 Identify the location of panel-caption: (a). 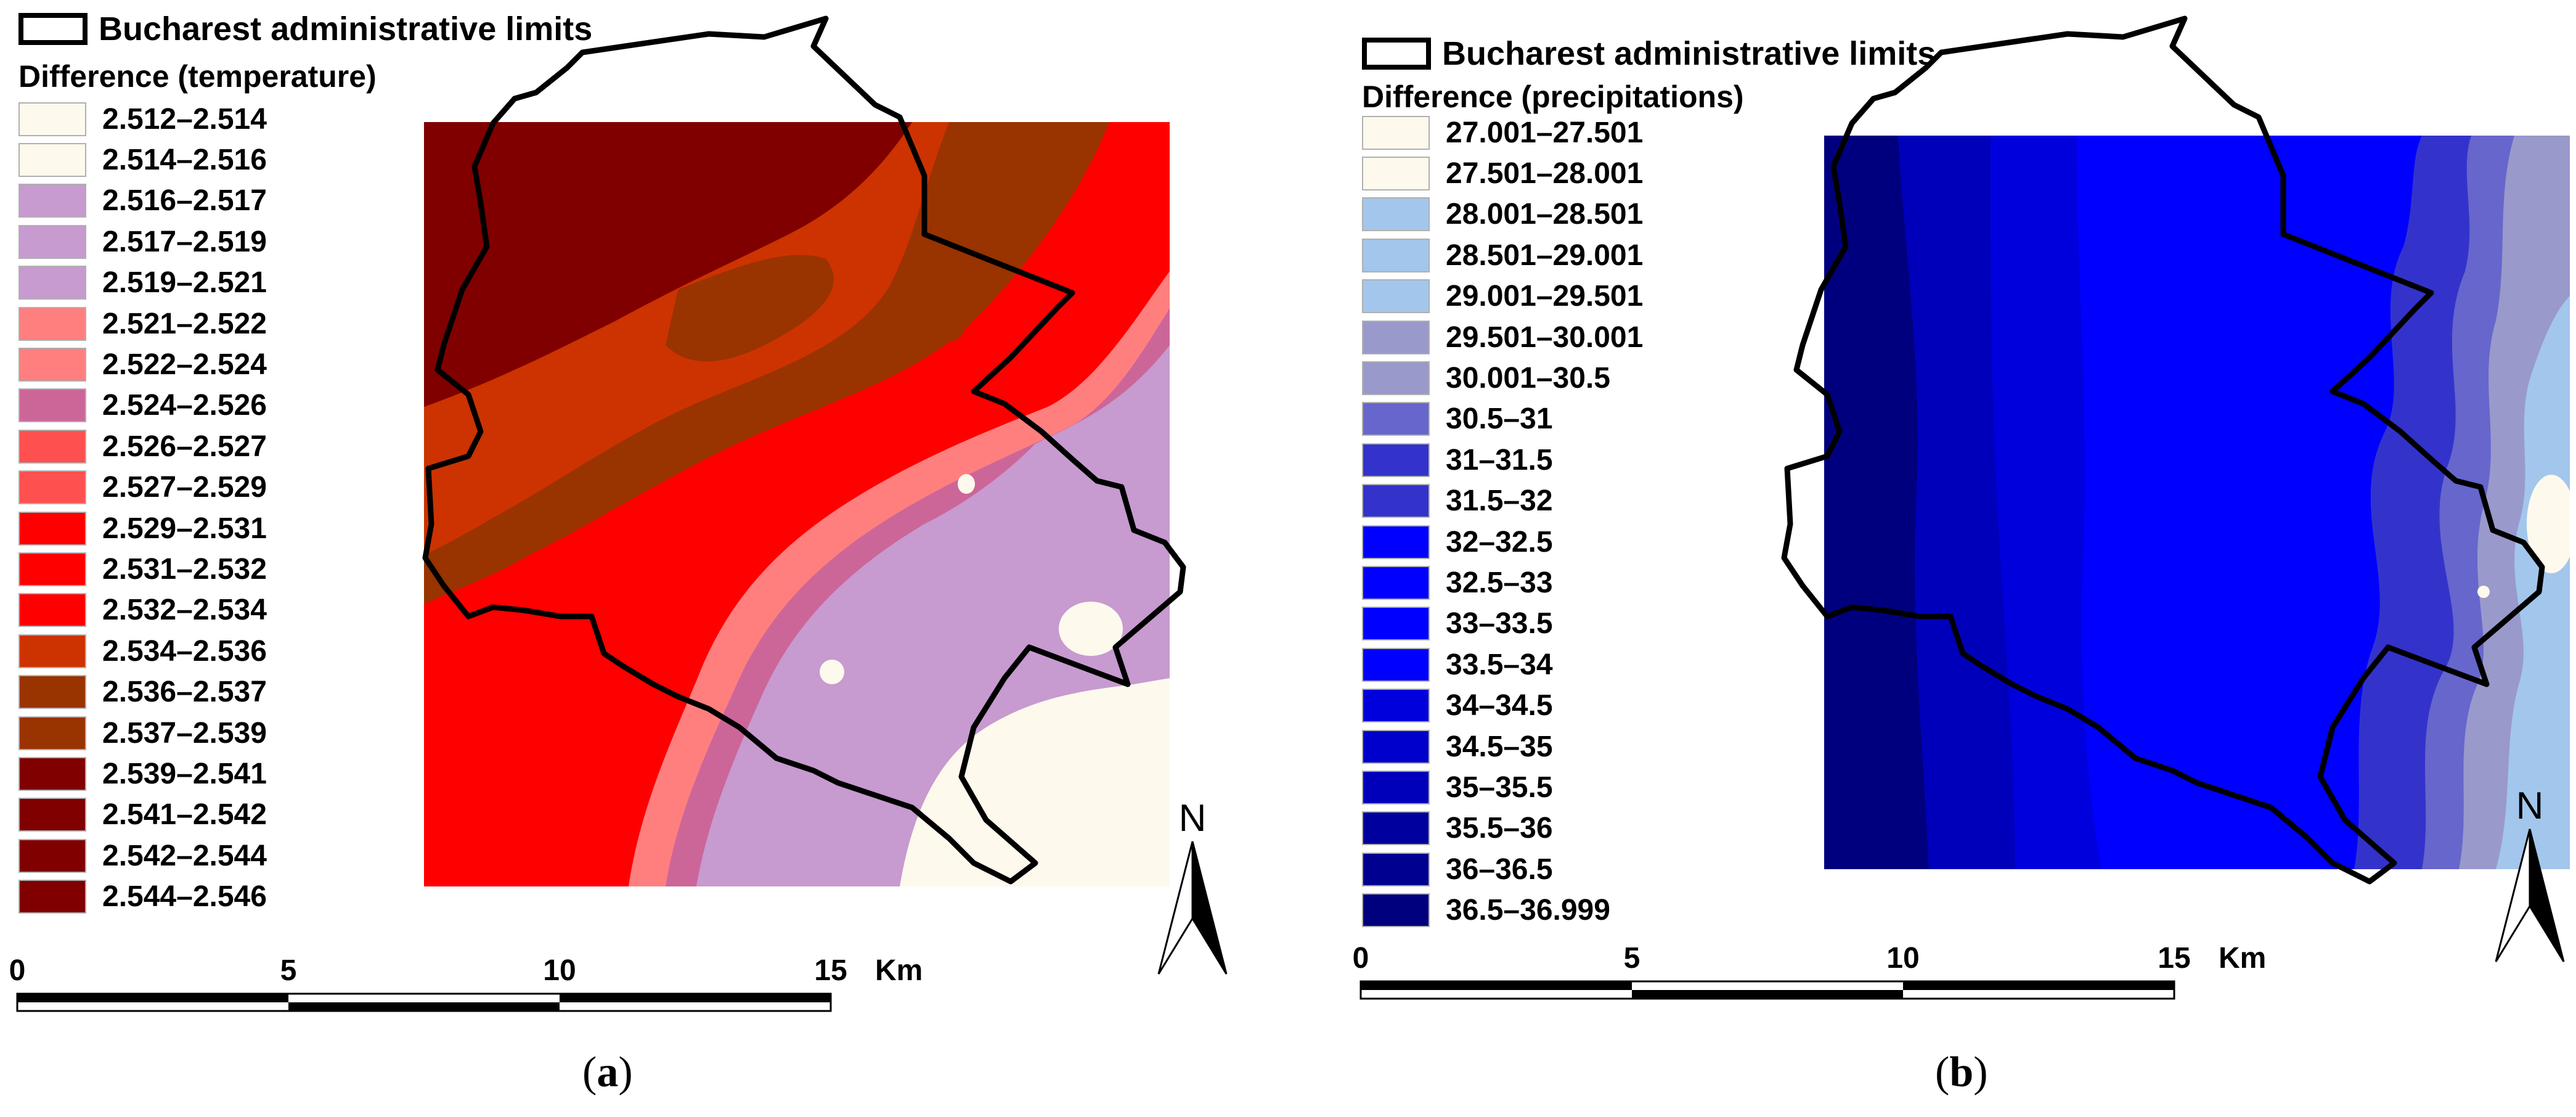
(607, 1072).